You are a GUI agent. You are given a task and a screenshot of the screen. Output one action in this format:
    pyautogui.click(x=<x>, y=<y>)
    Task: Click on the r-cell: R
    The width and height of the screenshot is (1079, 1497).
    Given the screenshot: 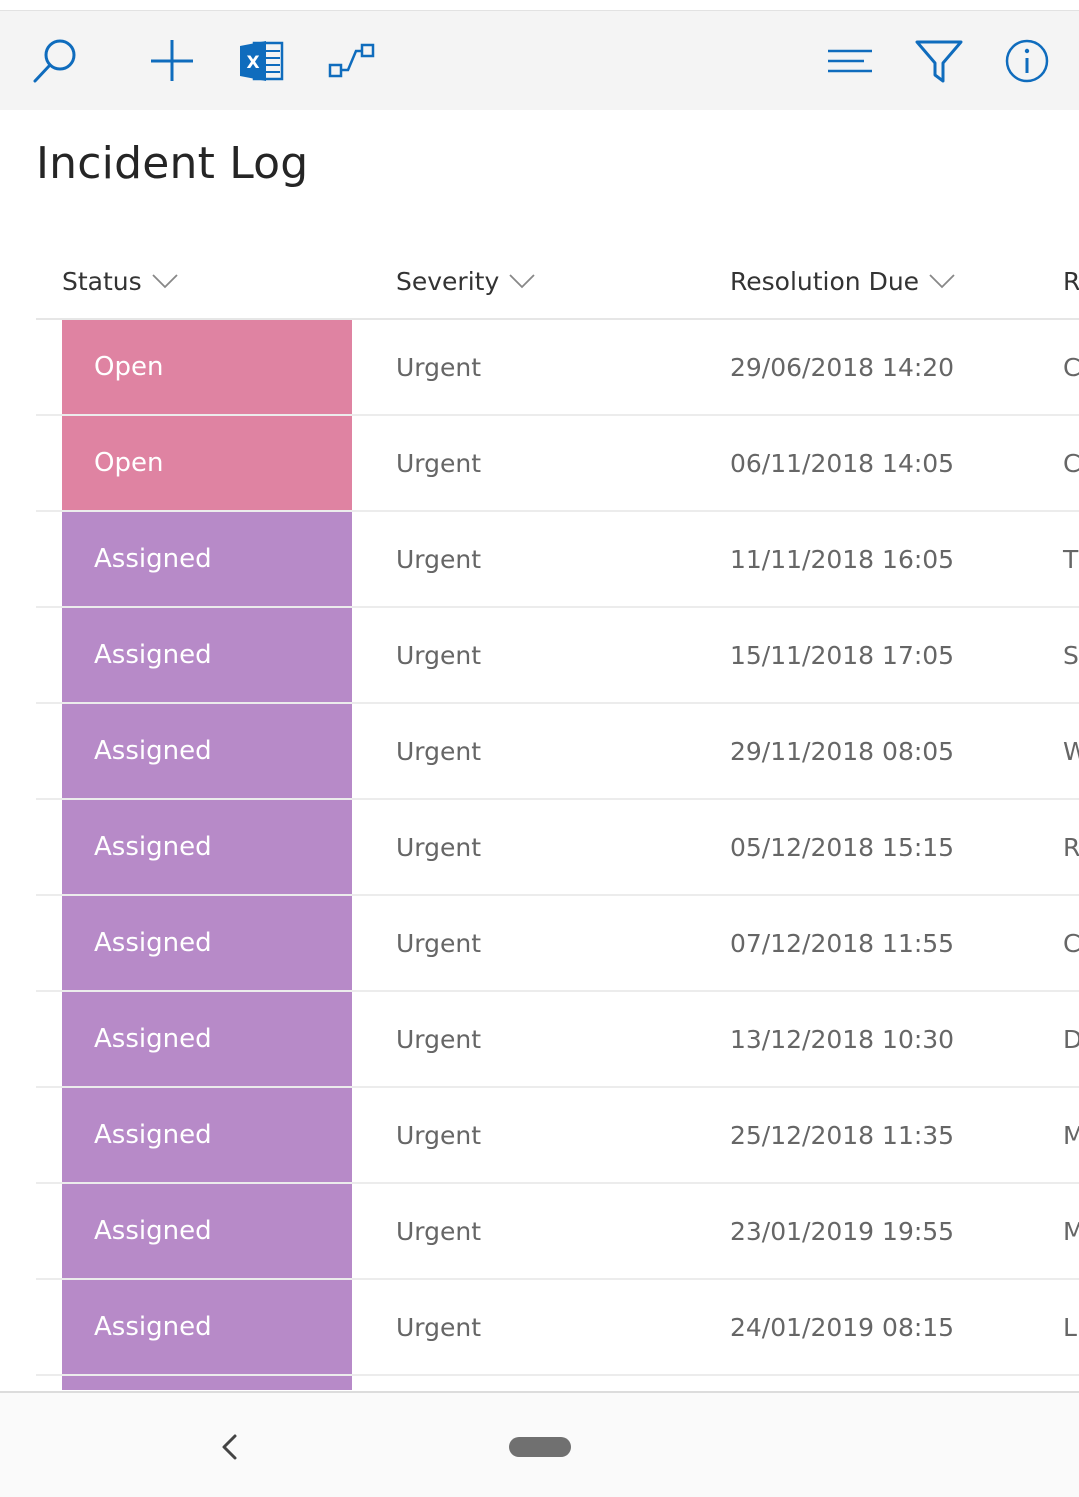 What is the action you would take?
    pyautogui.click(x=1071, y=847)
    